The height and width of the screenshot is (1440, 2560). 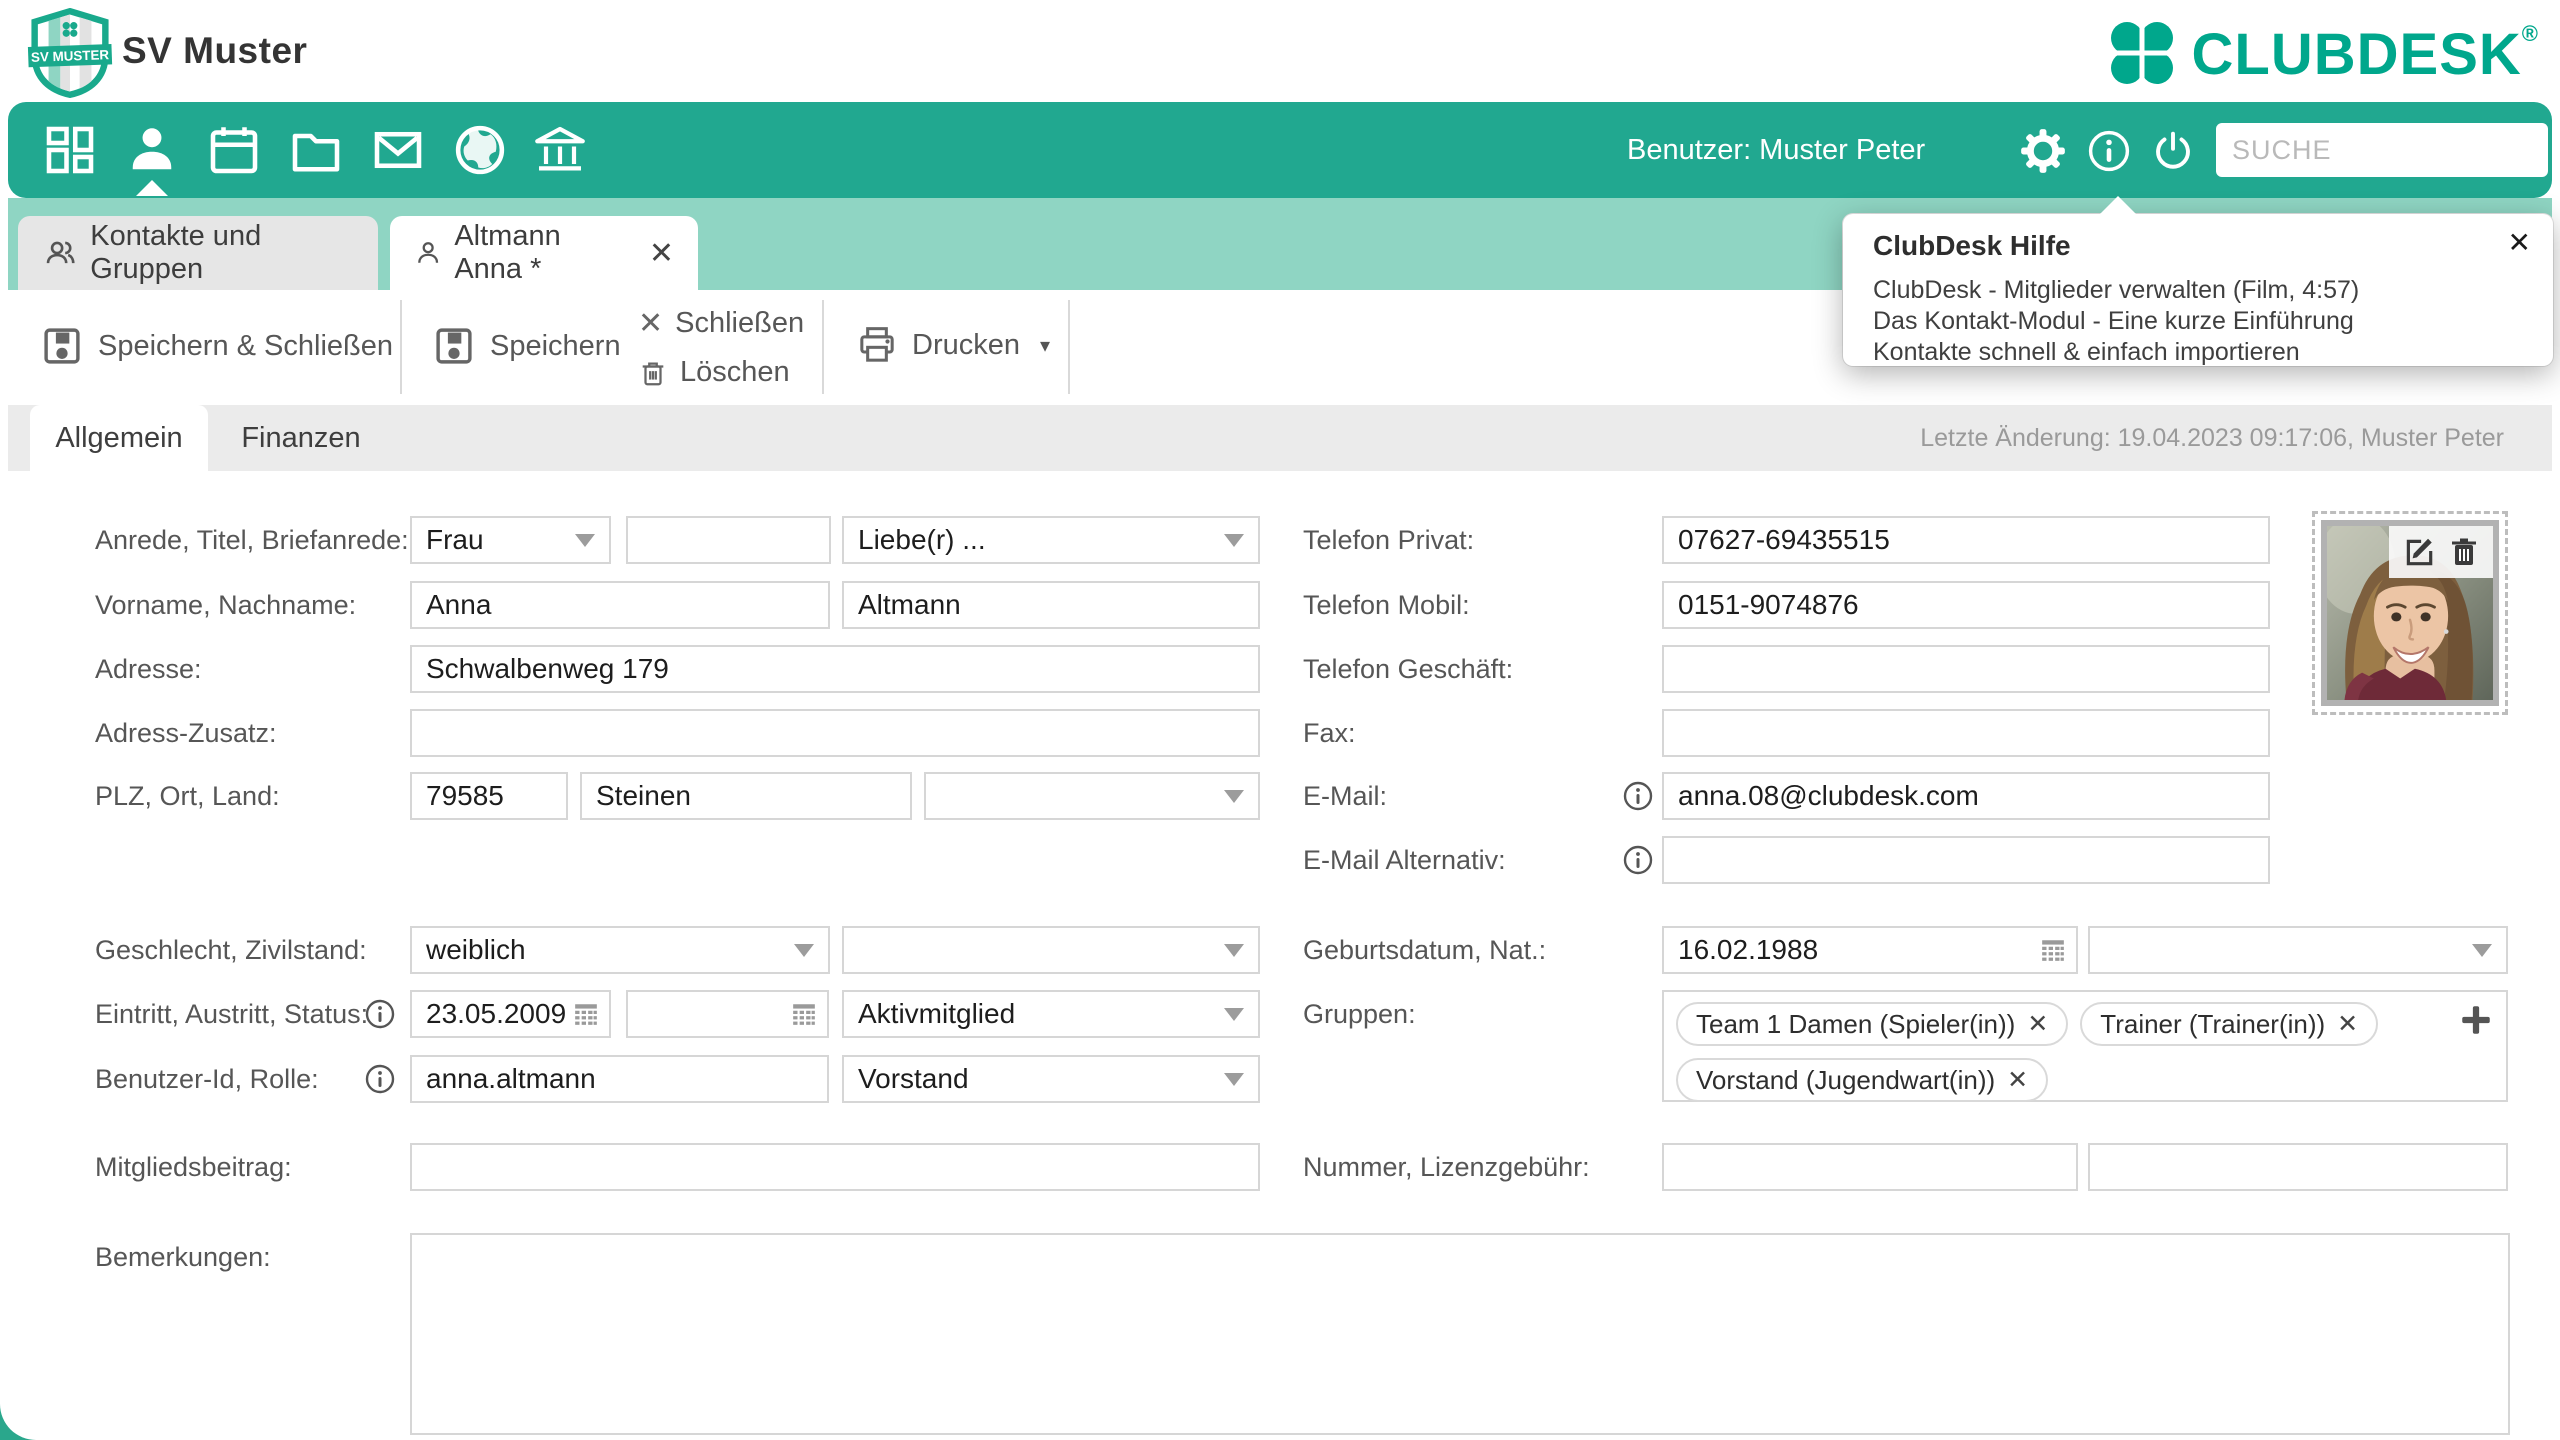 I want to click on number-field, so click(x=1870, y=1167).